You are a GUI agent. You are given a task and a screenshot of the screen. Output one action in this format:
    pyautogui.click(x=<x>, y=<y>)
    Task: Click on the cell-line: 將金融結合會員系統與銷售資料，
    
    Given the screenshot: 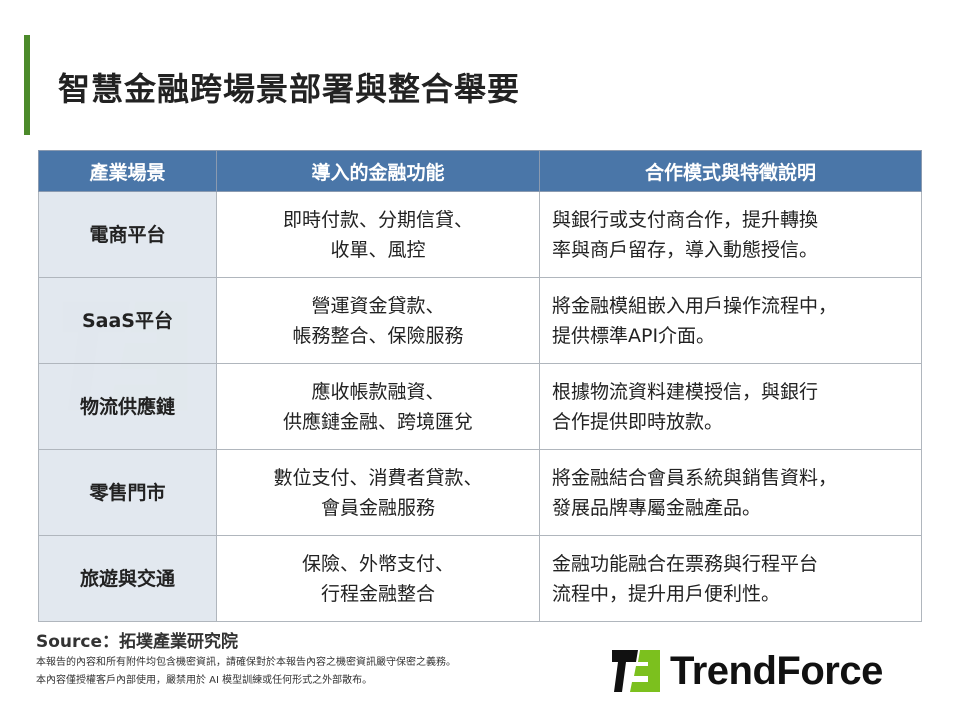 What is the action you would take?
    pyautogui.click(x=695, y=477)
    